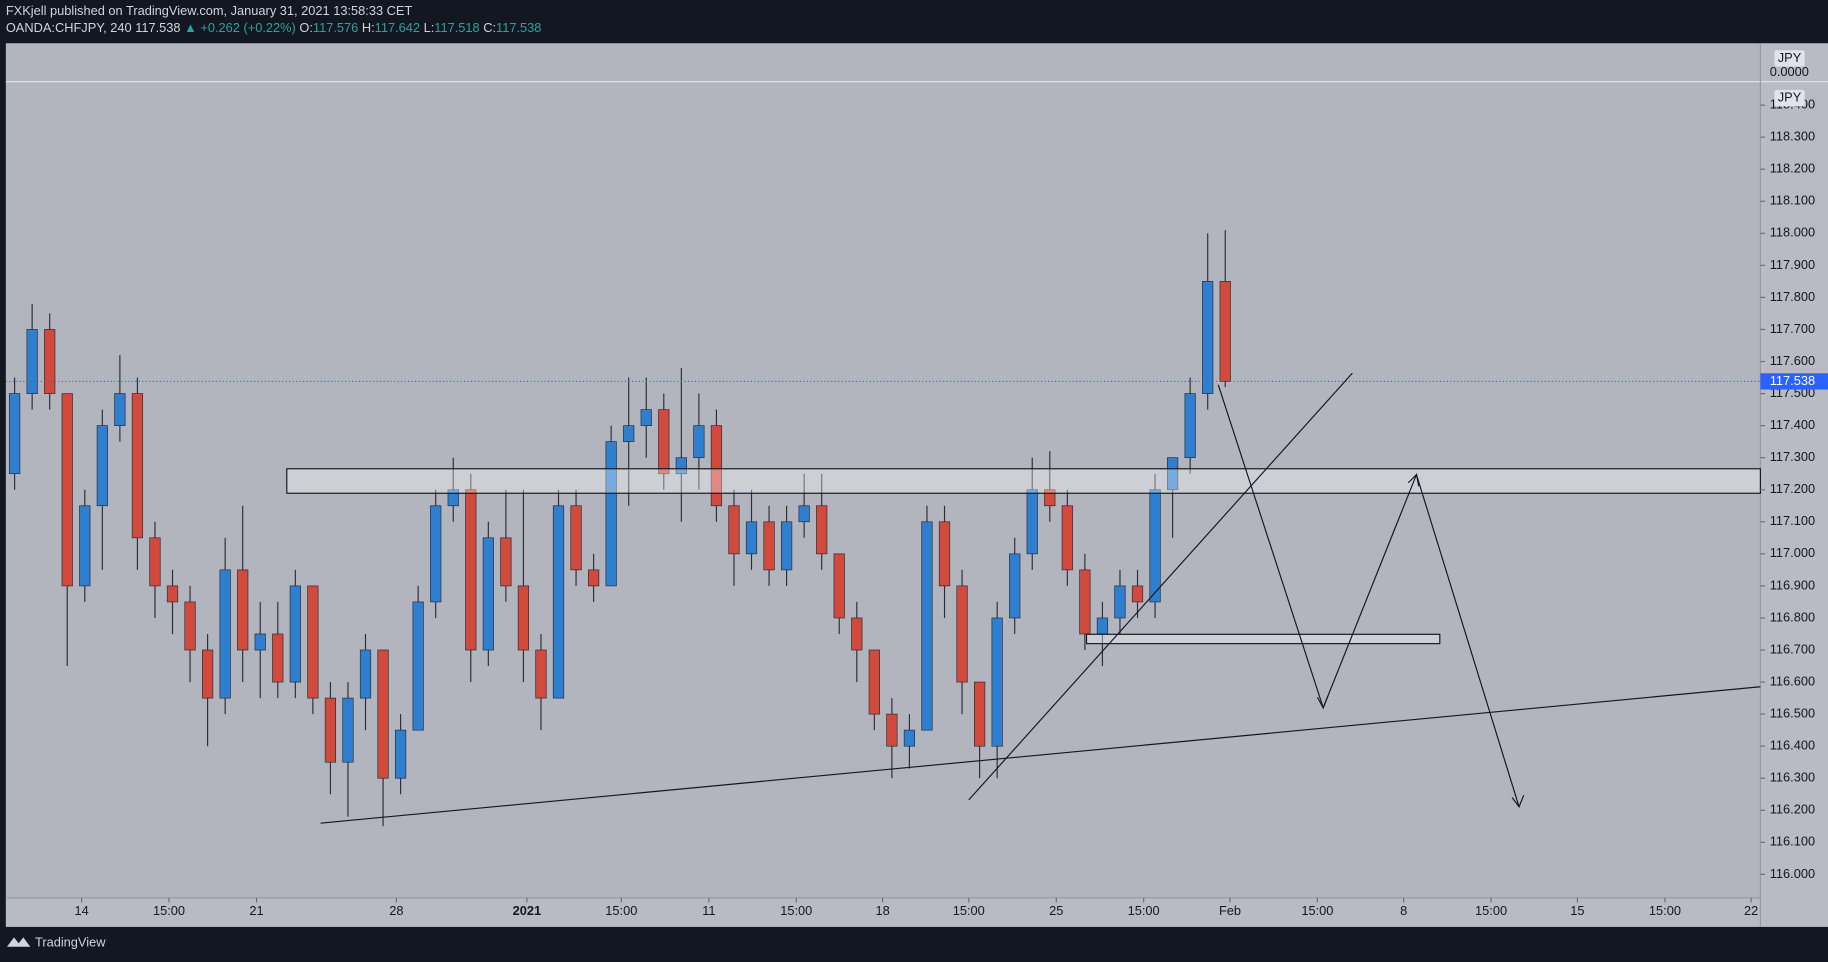  Describe the element at coordinates (708, 910) in the screenshot. I see `x-tick-label: 11` at that location.